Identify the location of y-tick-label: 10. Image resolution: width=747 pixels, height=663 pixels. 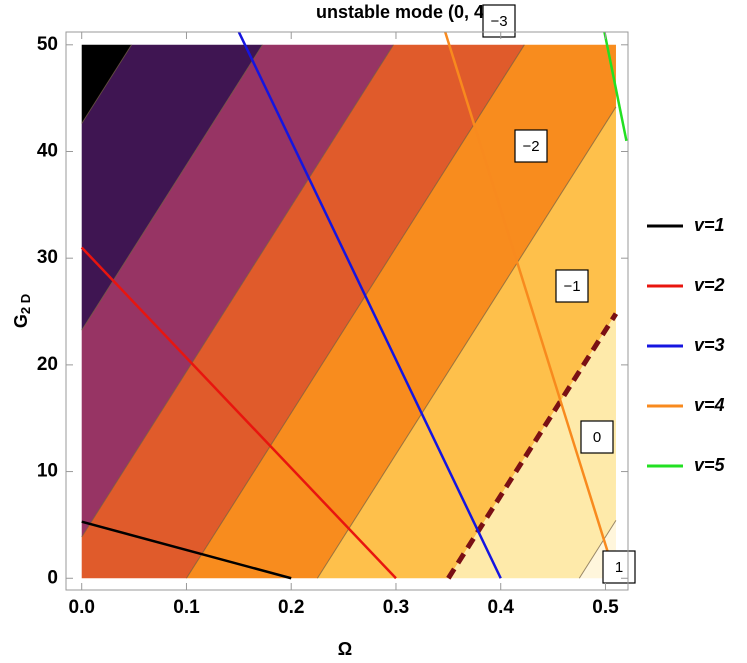
(47, 471).